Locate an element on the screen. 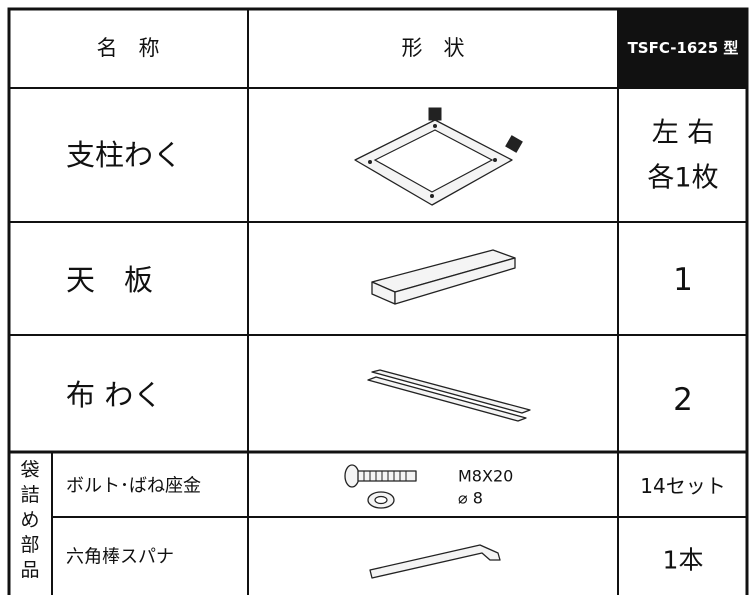 Image resolution: width=751 pixels, height=595 pixels. group-char: 部 is located at coordinates (29, 545).